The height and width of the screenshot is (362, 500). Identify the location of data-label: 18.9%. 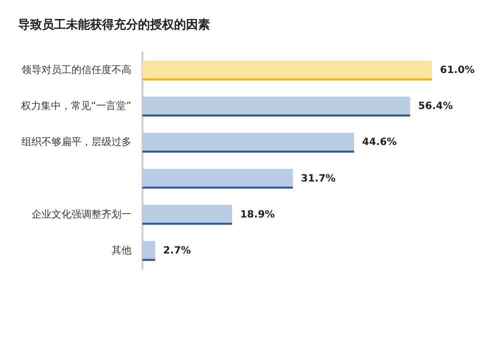
(257, 214).